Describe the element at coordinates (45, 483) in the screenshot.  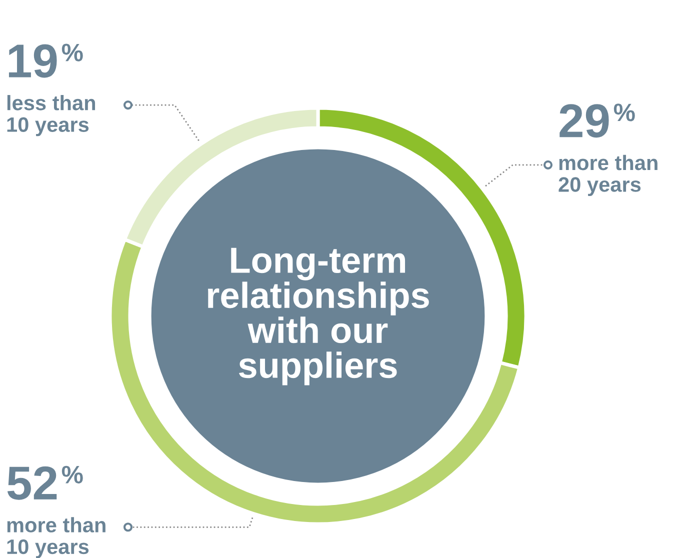
I see `data-label: 52%` at that location.